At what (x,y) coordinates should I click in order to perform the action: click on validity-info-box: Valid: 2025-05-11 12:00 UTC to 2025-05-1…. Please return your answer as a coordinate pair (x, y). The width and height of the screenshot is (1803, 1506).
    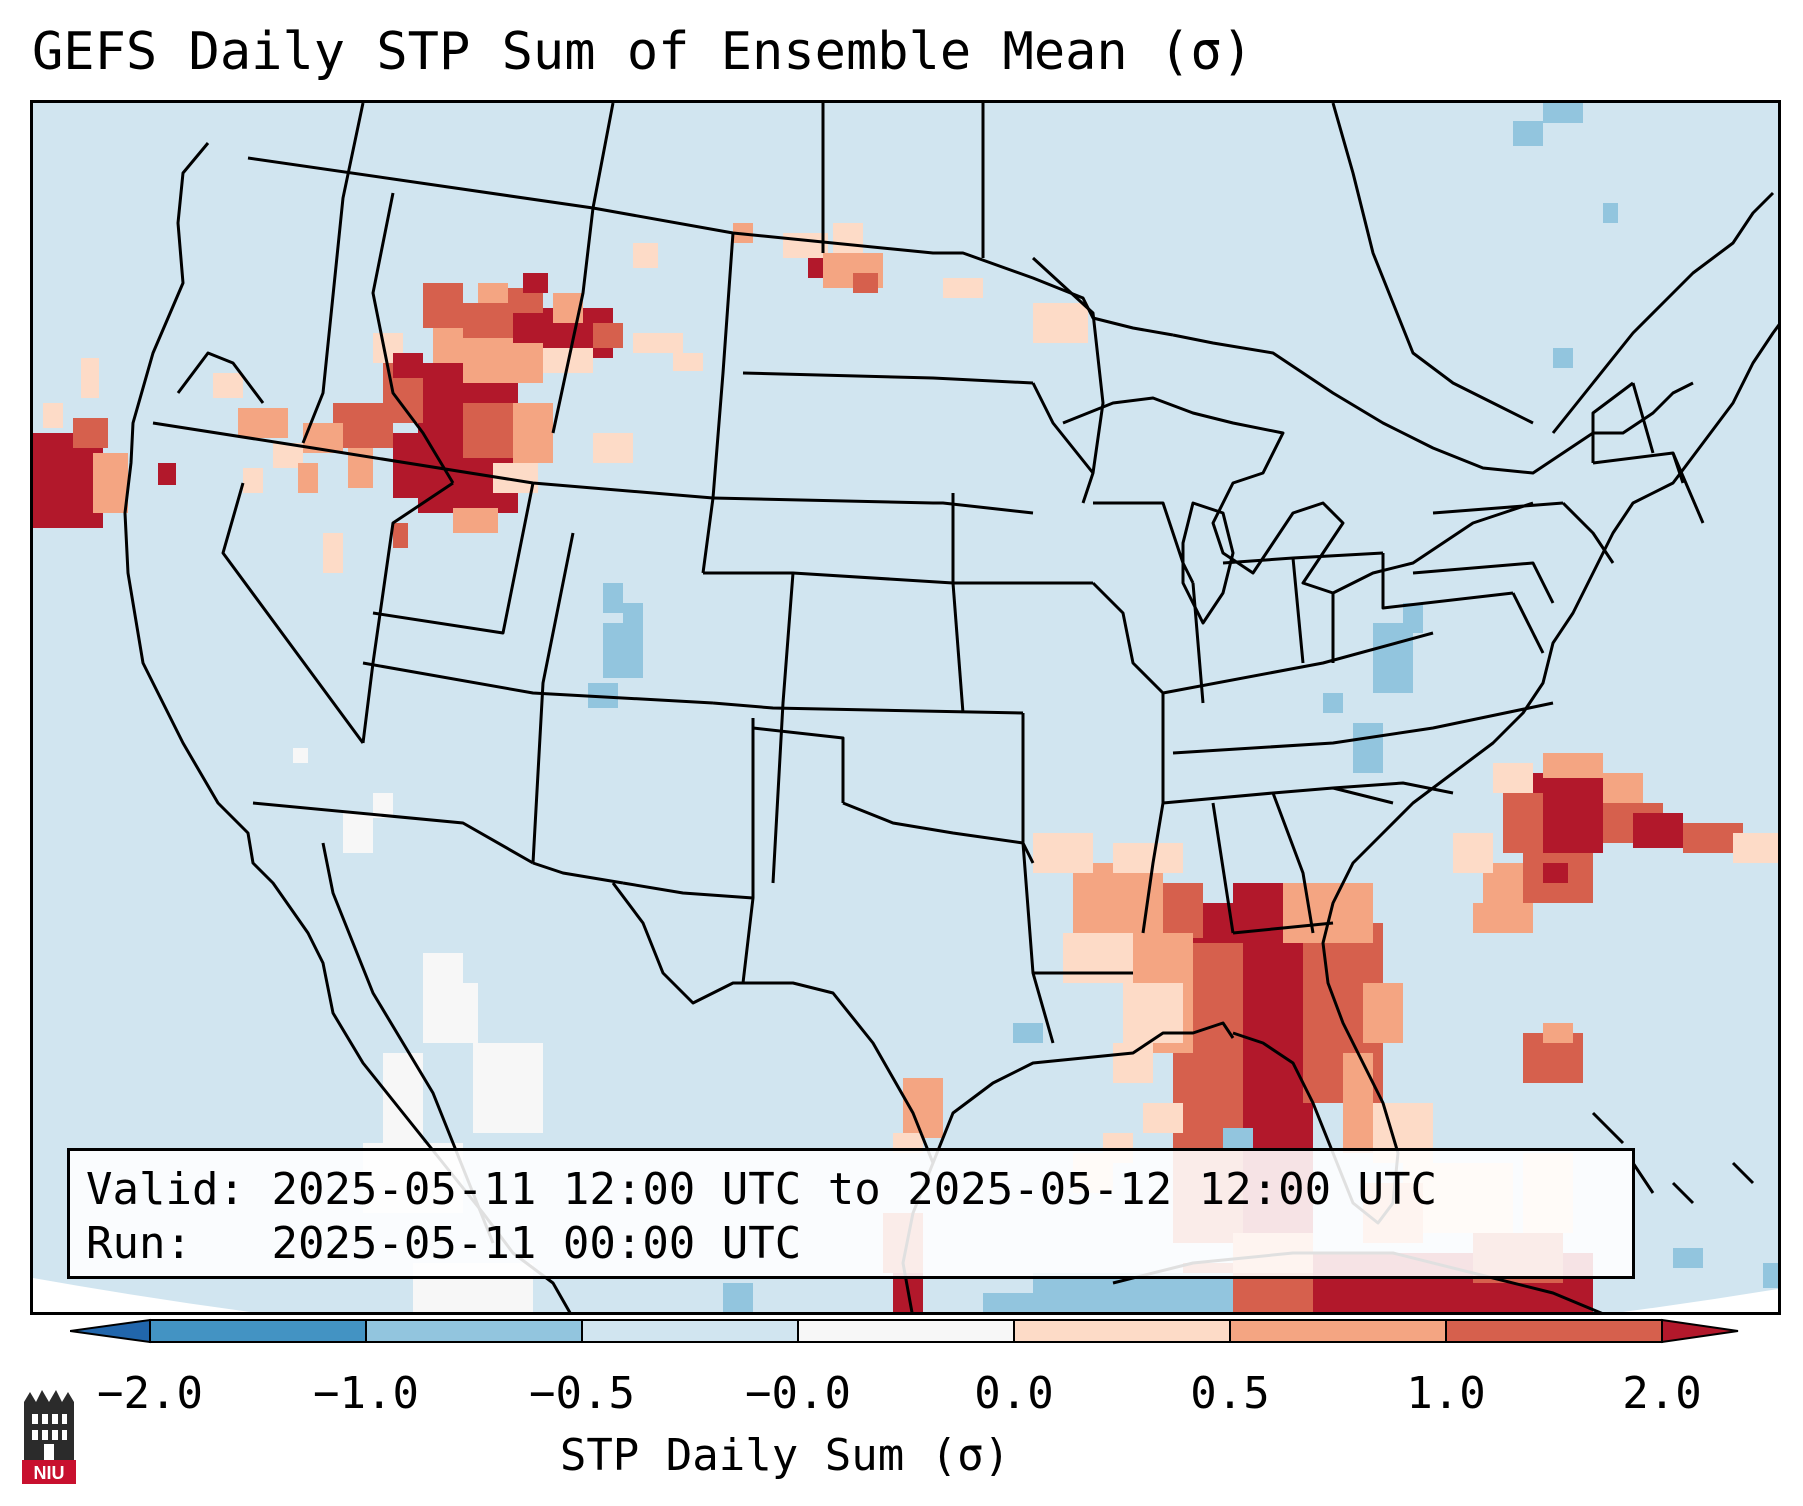
    Looking at the image, I should click on (851, 1213).